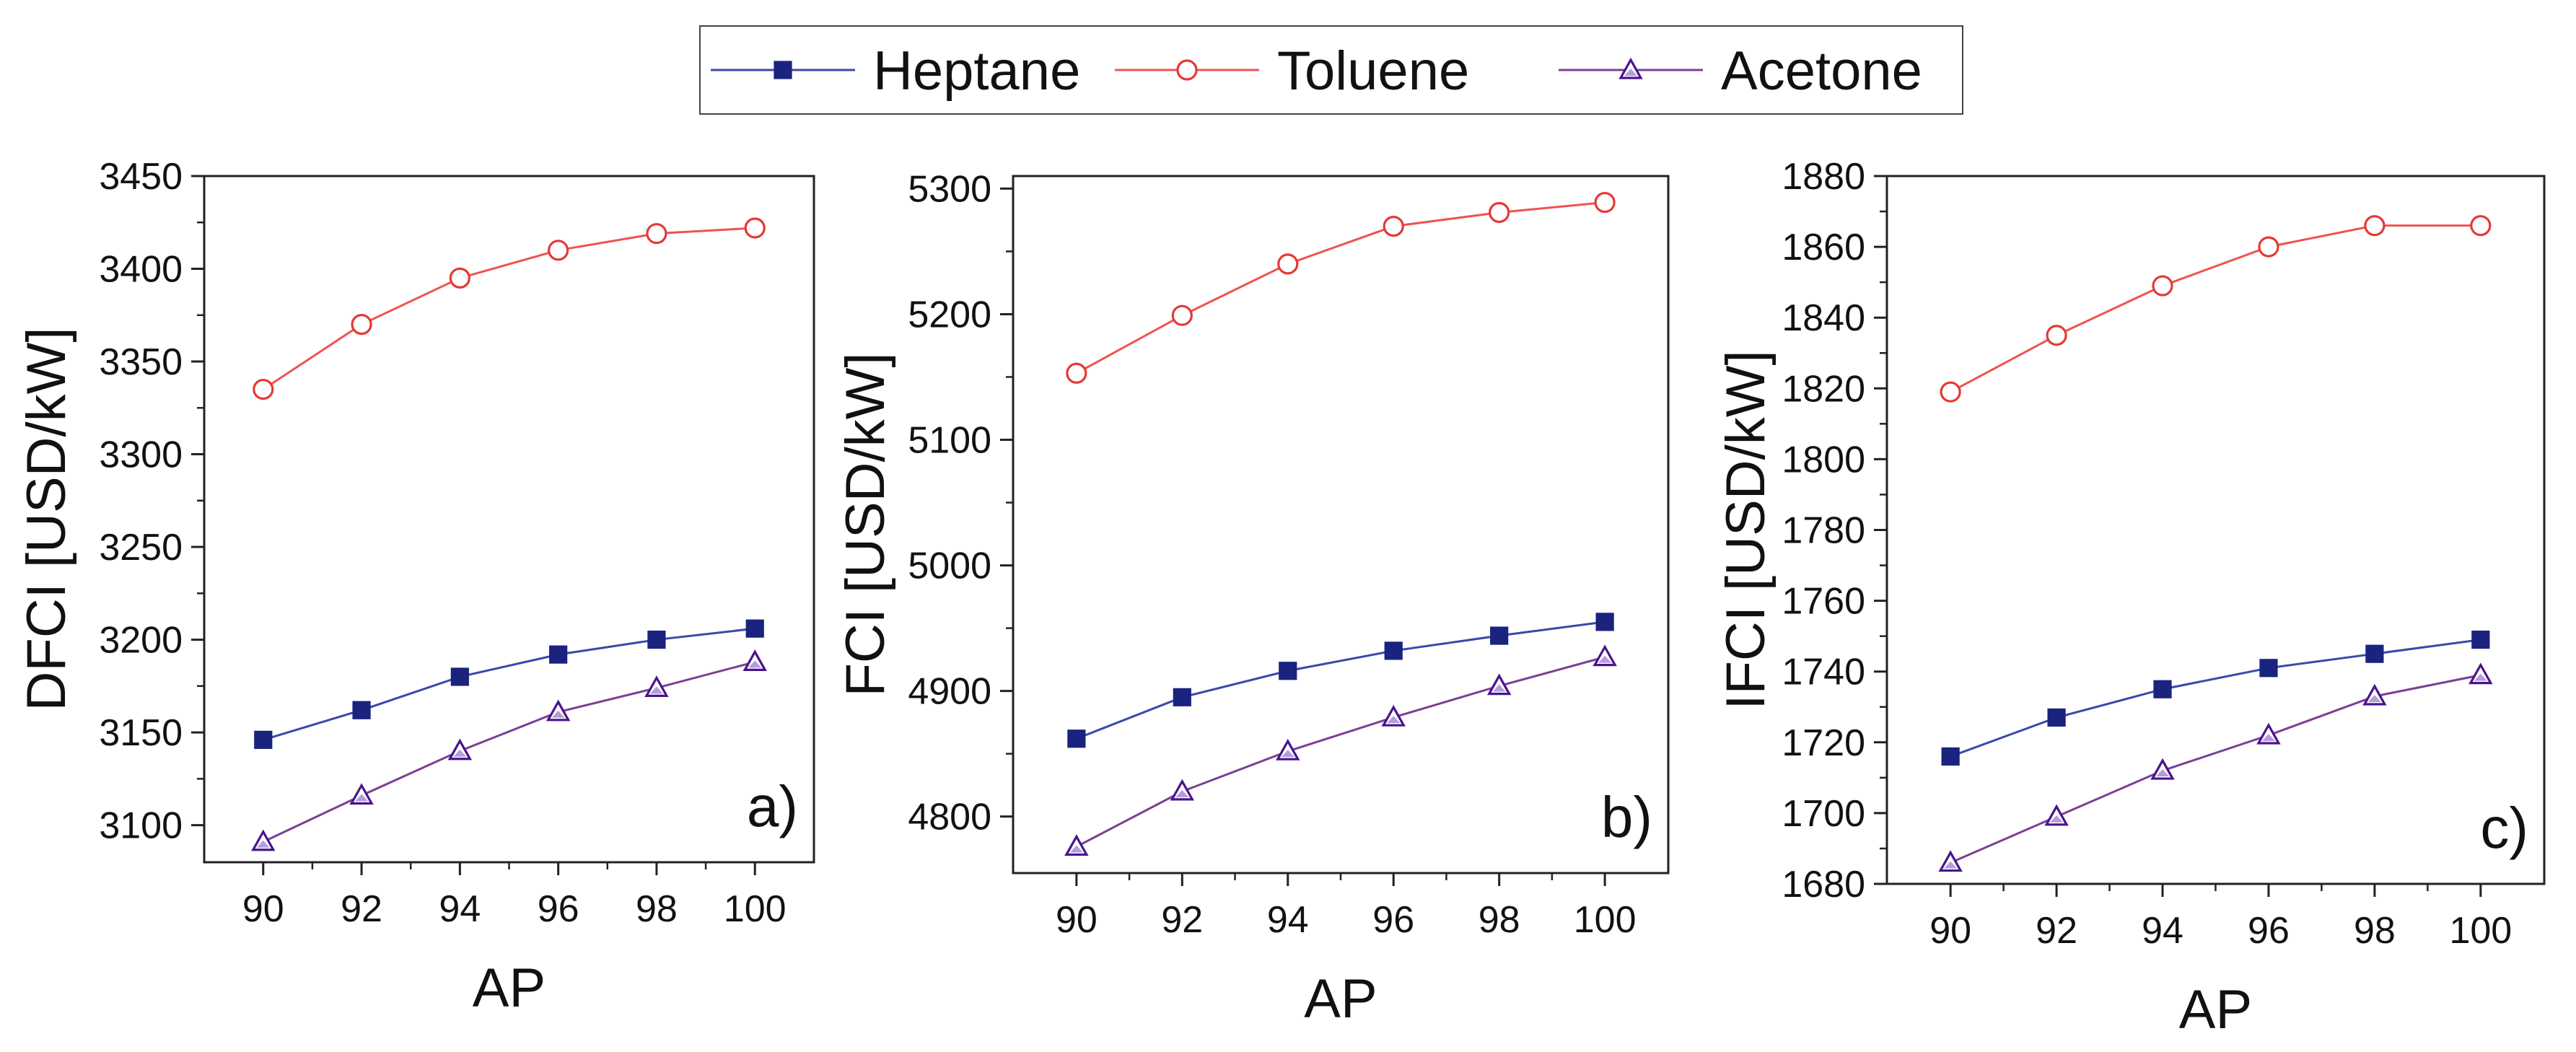 The height and width of the screenshot is (1052, 2576). Describe the element at coordinates (141, 733) in the screenshot. I see `y-tick-label: 3150` at that location.